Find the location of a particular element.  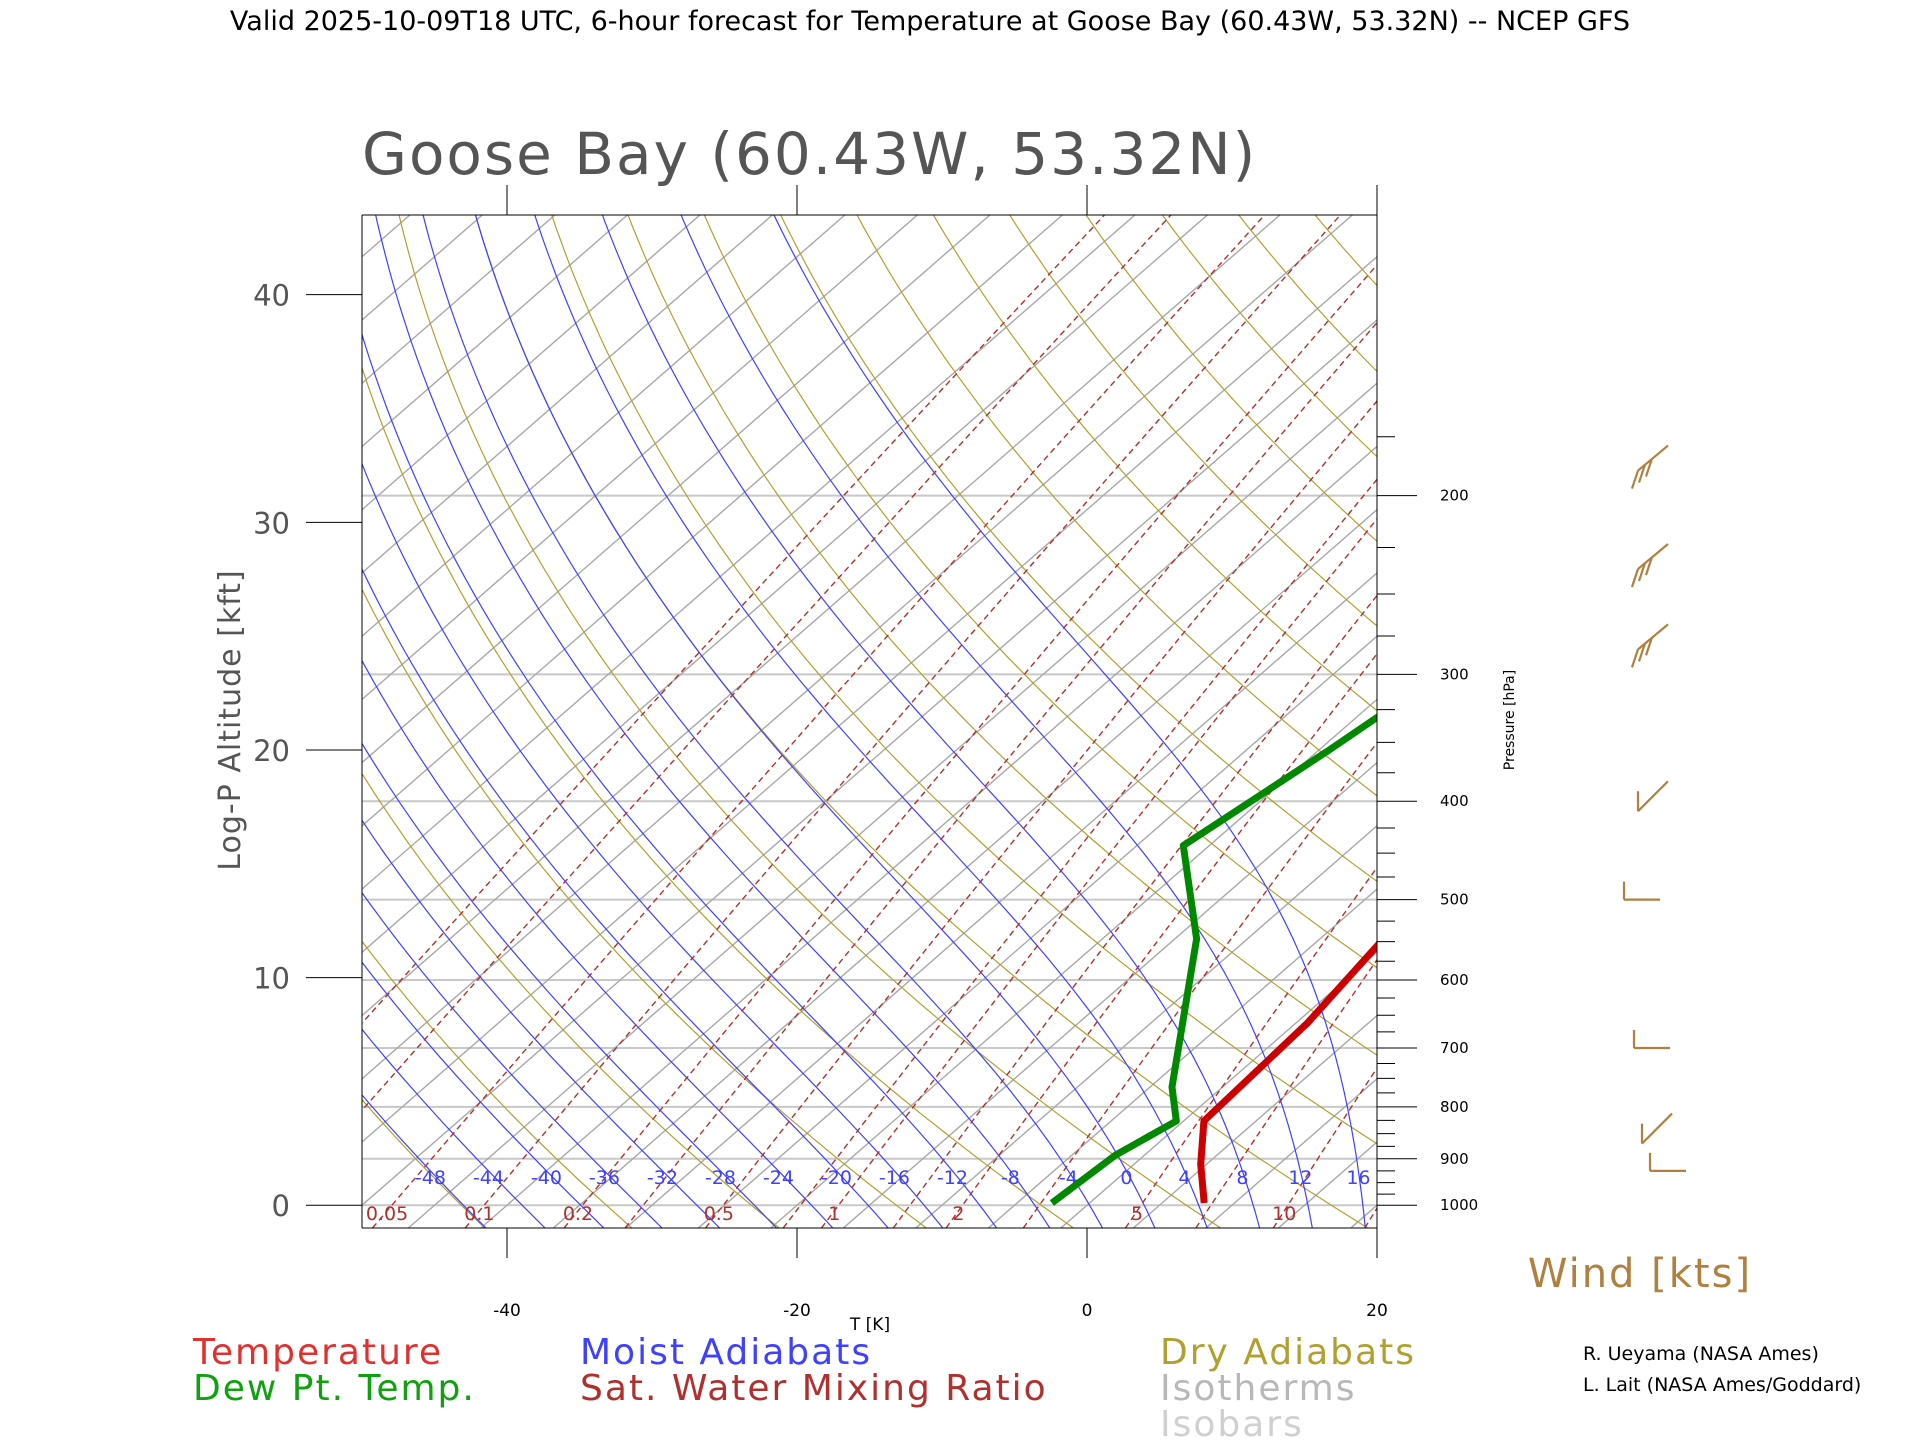

credit-line-1: R. Ueyama (NASA Ames) is located at coordinates (1701, 1354).